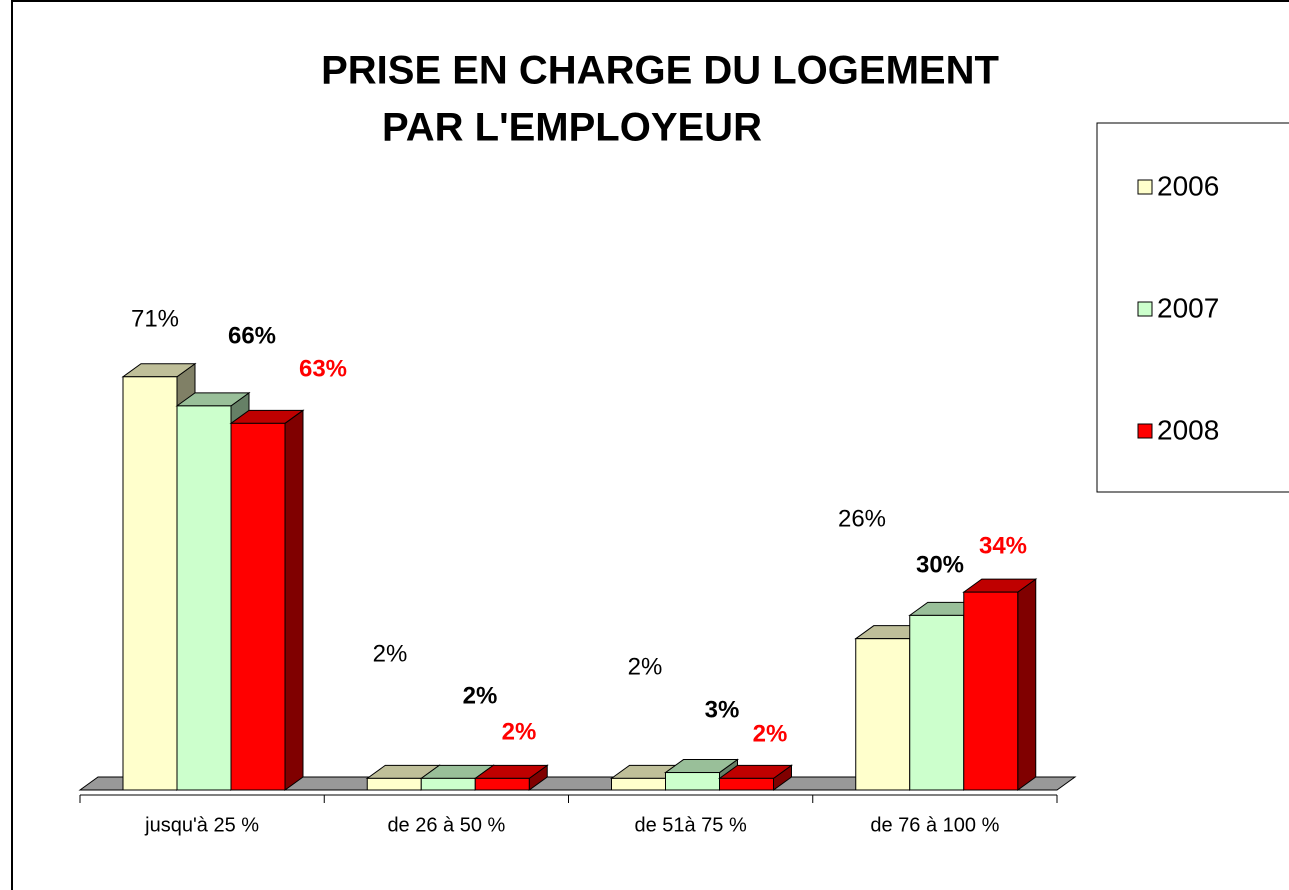 This screenshot has height=890, width=1289. Describe the element at coordinates (940, 564) in the screenshot. I see `value-label: 30%` at that location.